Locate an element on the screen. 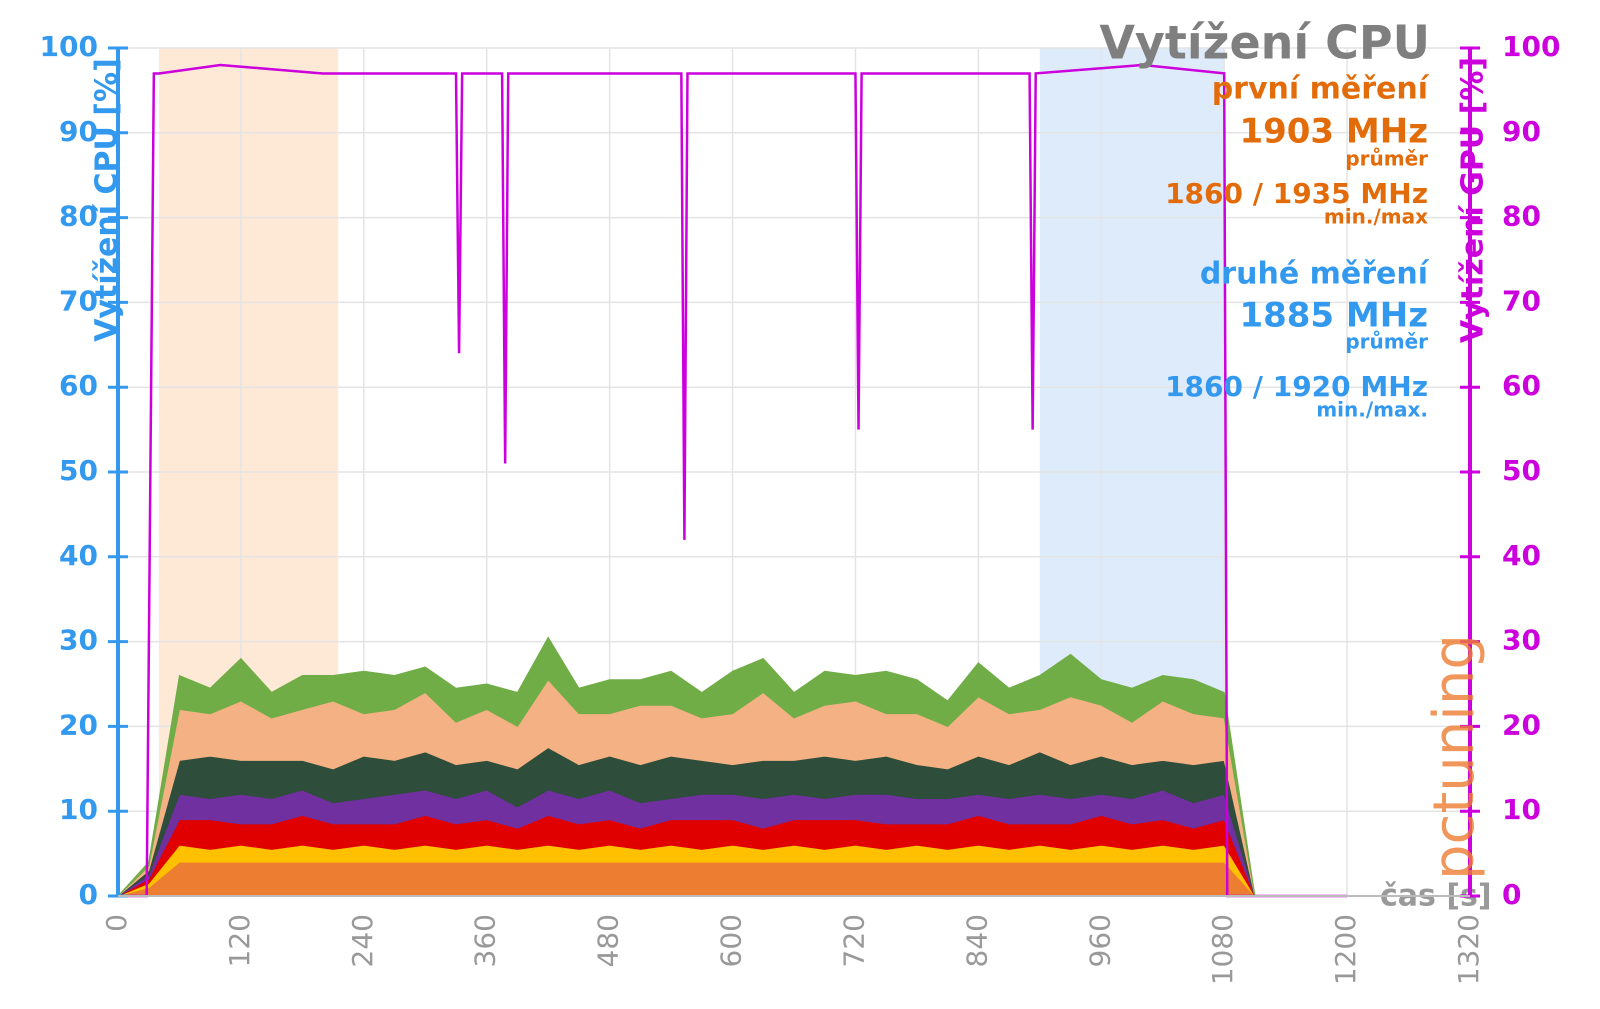 The width and height of the screenshot is (1600, 1009). y2-tick-label: 100 is located at coordinates (1531, 46).